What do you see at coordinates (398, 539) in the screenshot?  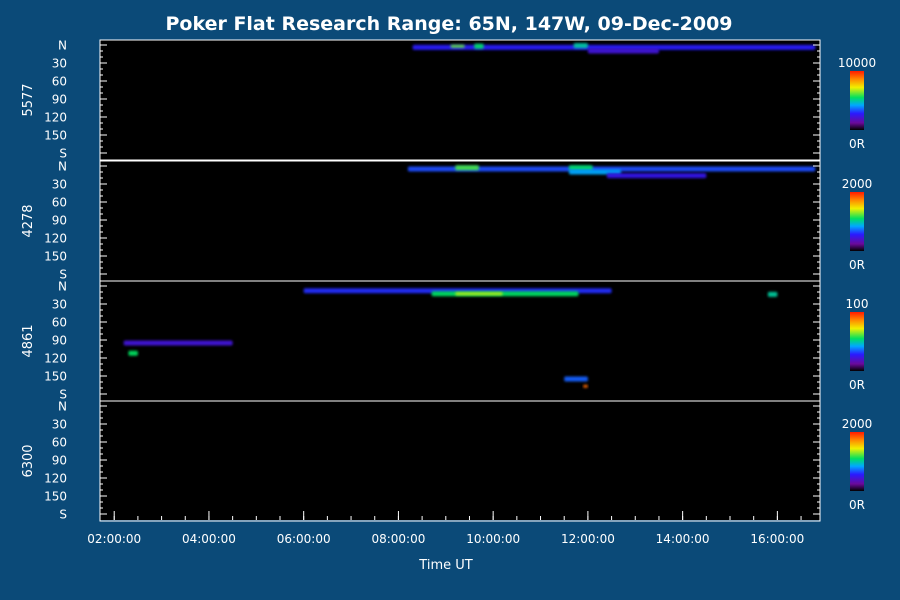 I see `x-tick-label: 08:00:00` at bounding box center [398, 539].